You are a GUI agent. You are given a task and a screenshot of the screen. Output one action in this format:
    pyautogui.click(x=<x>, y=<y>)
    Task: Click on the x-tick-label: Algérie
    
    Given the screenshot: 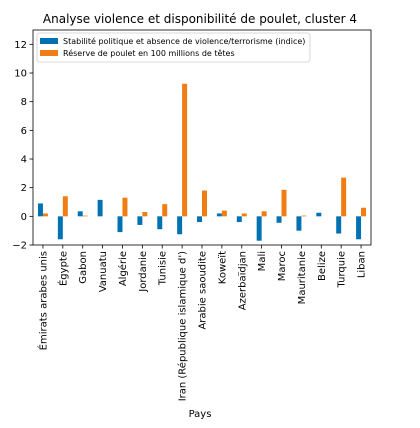 What is the action you would take?
    pyautogui.click(x=123, y=268)
    